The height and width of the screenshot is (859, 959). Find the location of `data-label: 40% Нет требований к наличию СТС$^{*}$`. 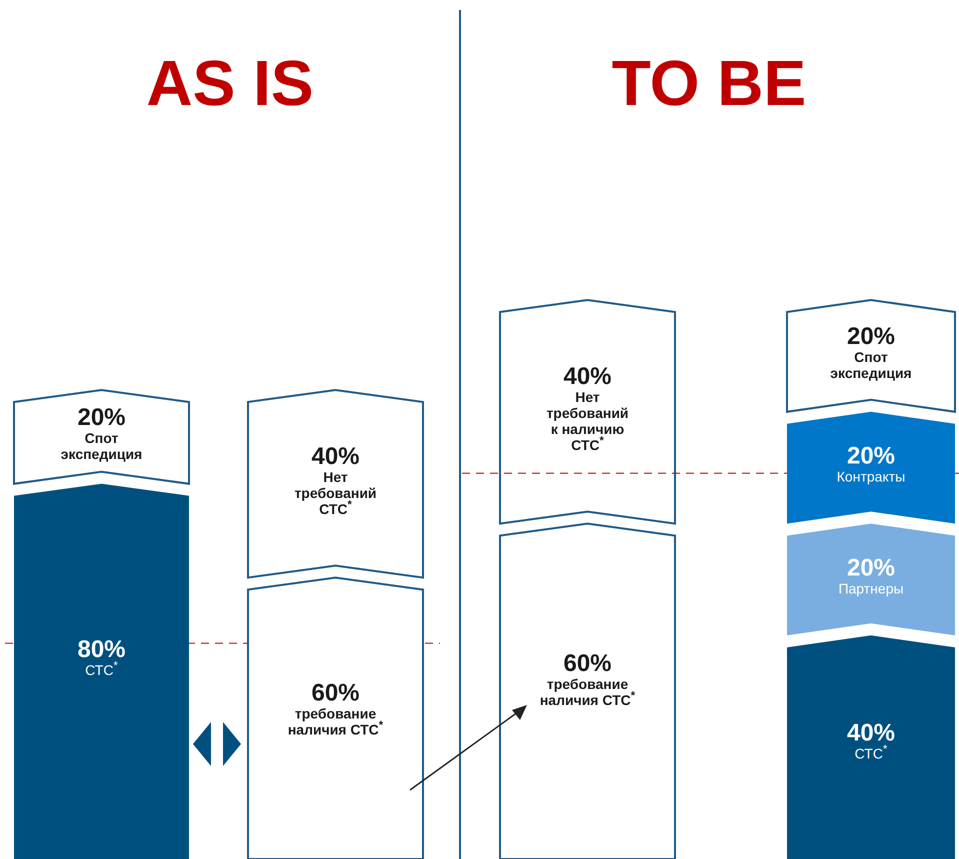

data-label: 40% Нет требований к наличию СТС$^{*}$ is located at coordinates (587, 407).